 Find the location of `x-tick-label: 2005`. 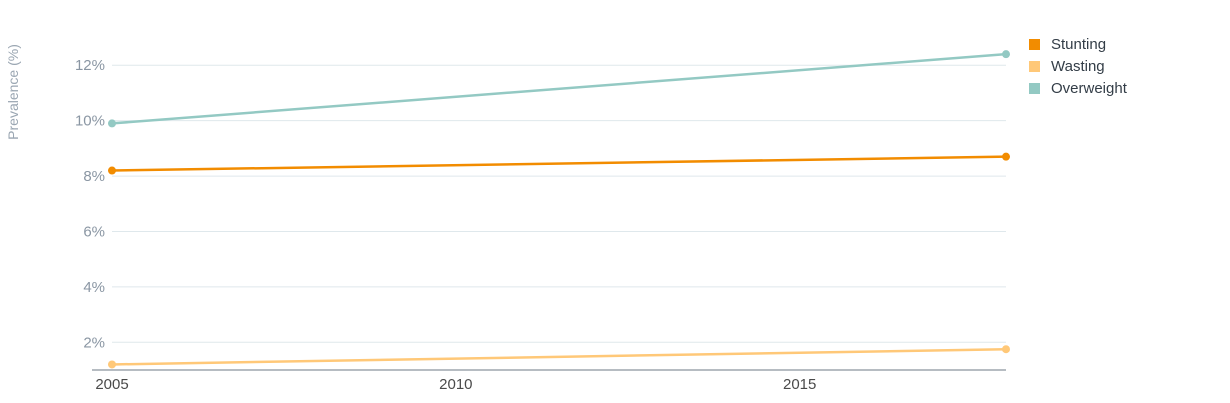

x-tick-label: 2005 is located at coordinates (111, 384).